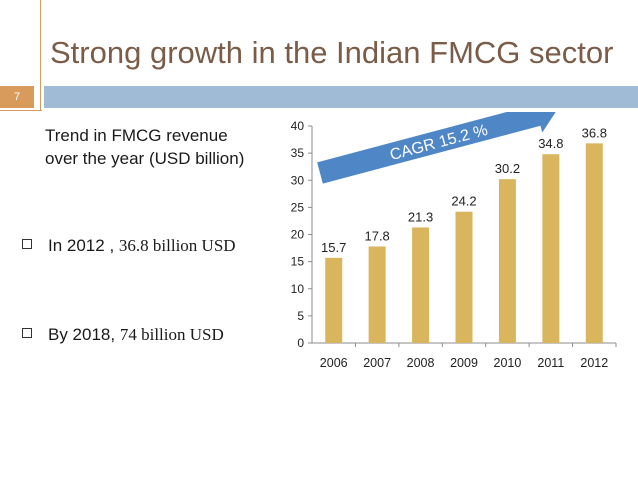 The height and width of the screenshot is (479, 638). What do you see at coordinates (377, 363) in the screenshot?
I see `x-tick-label-2007: 2007` at bounding box center [377, 363].